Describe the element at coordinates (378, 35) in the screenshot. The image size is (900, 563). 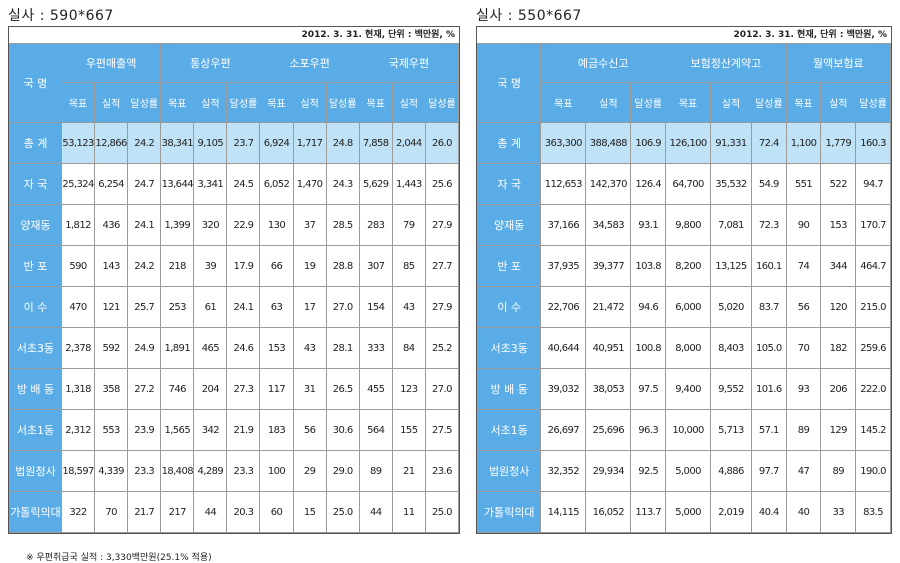
I see `left-unit-note: 2012. 3. 31. 현재, 단위 : 백만원, %` at that location.